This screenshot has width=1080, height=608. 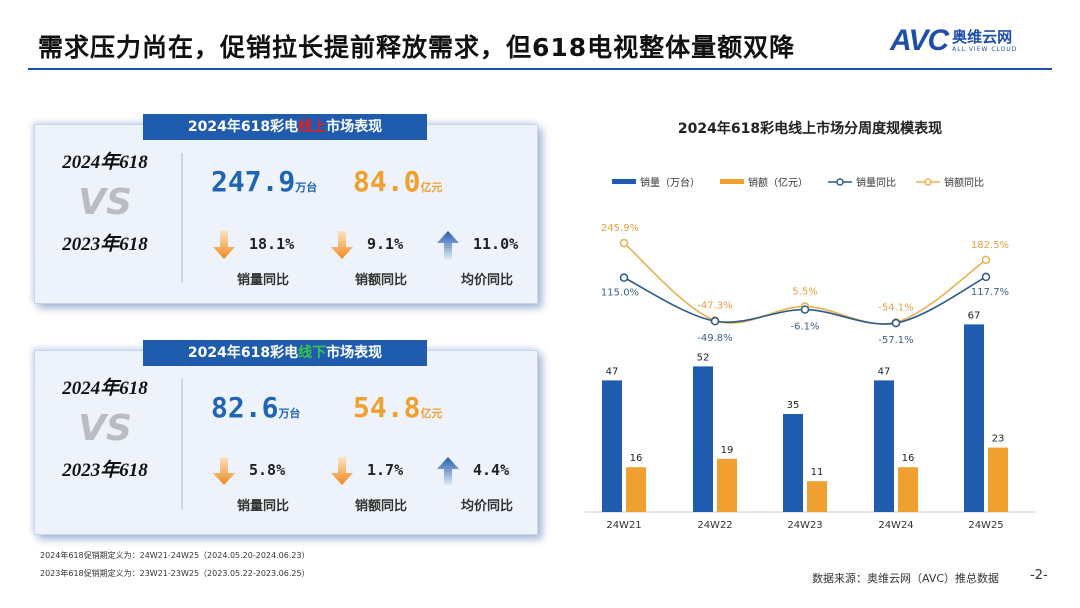 I want to click on logo-mark: AVC, so click(x=919, y=40).